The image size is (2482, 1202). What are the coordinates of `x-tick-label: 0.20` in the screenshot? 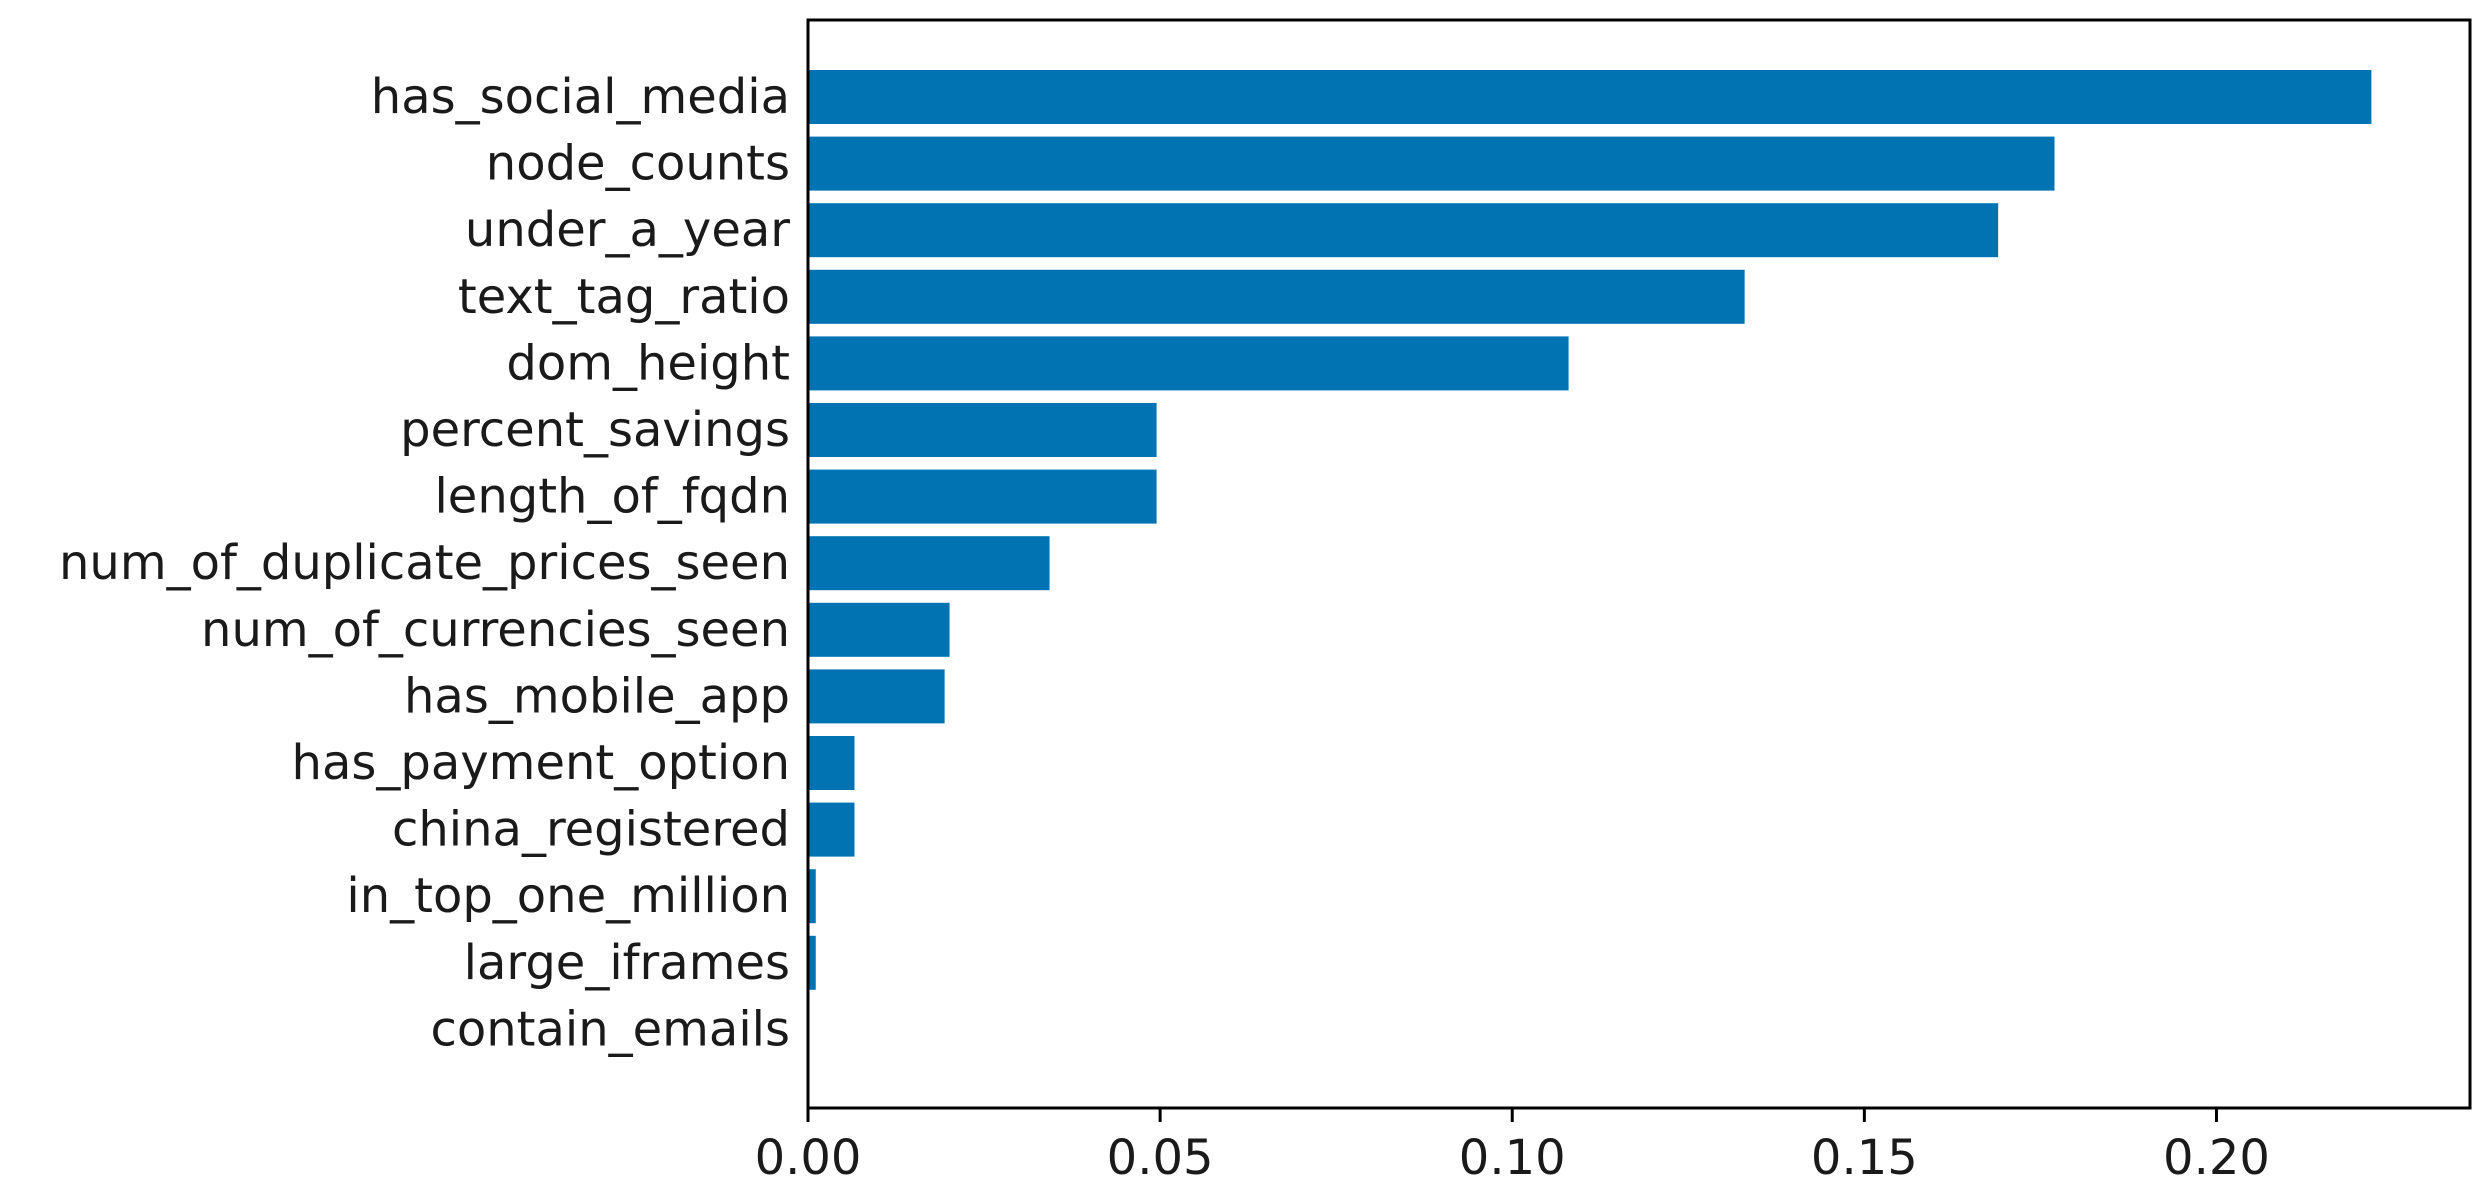 It's located at (2216, 1158).